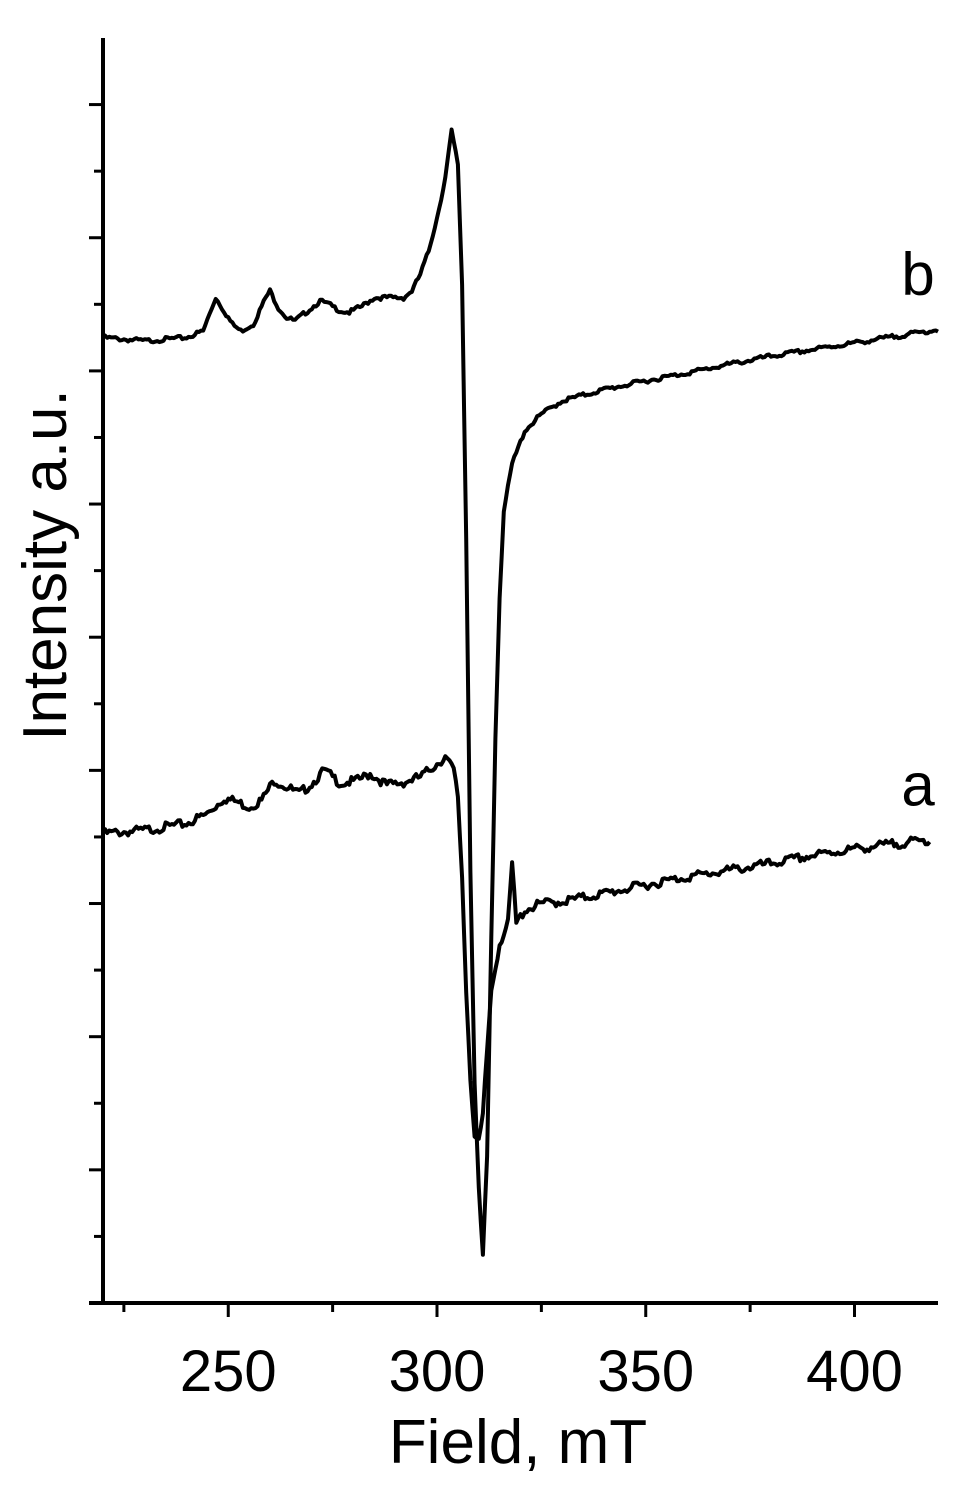 The image size is (970, 1492). What do you see at coordinates (918, 784) in the screenshot?
I see `series-a-label: a` at bounding box center [918, 784].